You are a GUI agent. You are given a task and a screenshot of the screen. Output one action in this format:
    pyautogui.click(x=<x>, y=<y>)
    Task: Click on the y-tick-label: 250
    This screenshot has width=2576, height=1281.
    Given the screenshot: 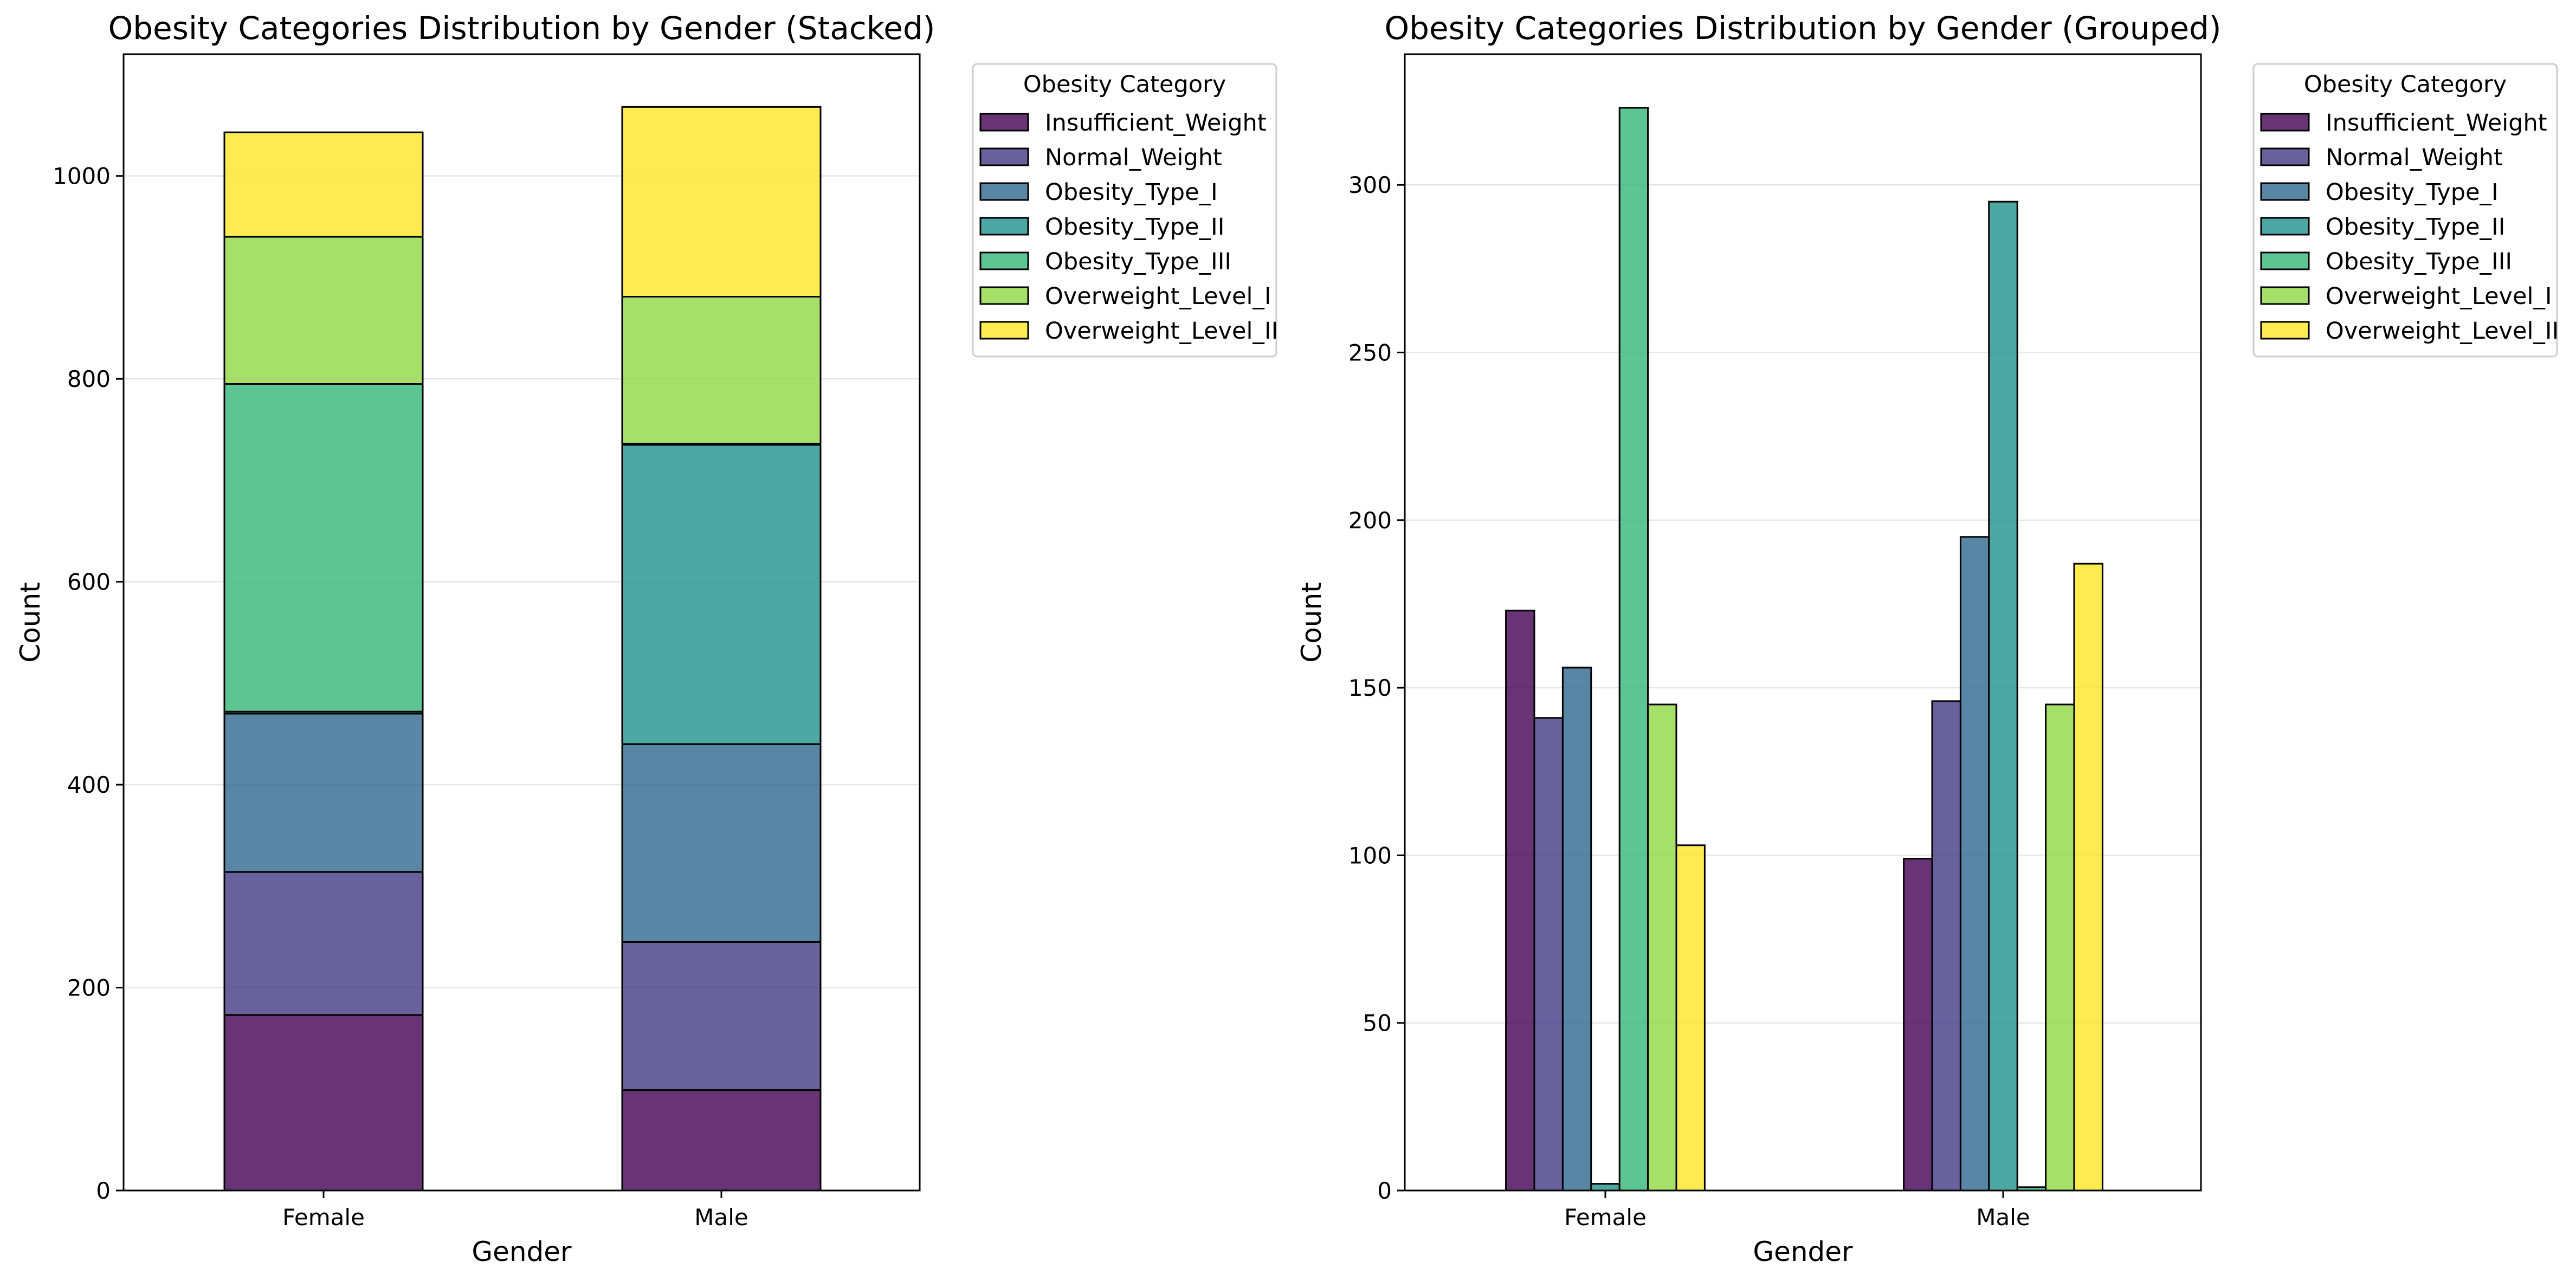 What is the action you would take?
    pyautogui.click(x=1370, y=353)
    